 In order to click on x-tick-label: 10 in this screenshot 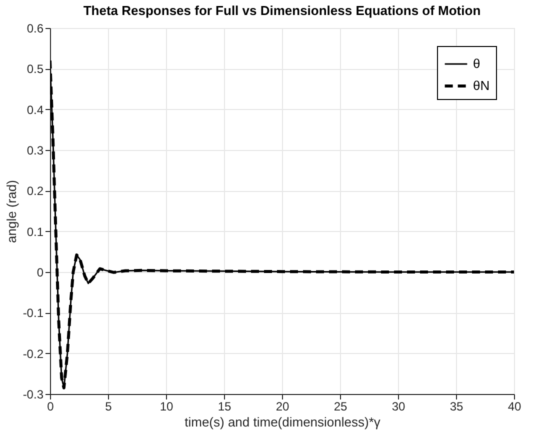, I will do `click(167, 407)`.